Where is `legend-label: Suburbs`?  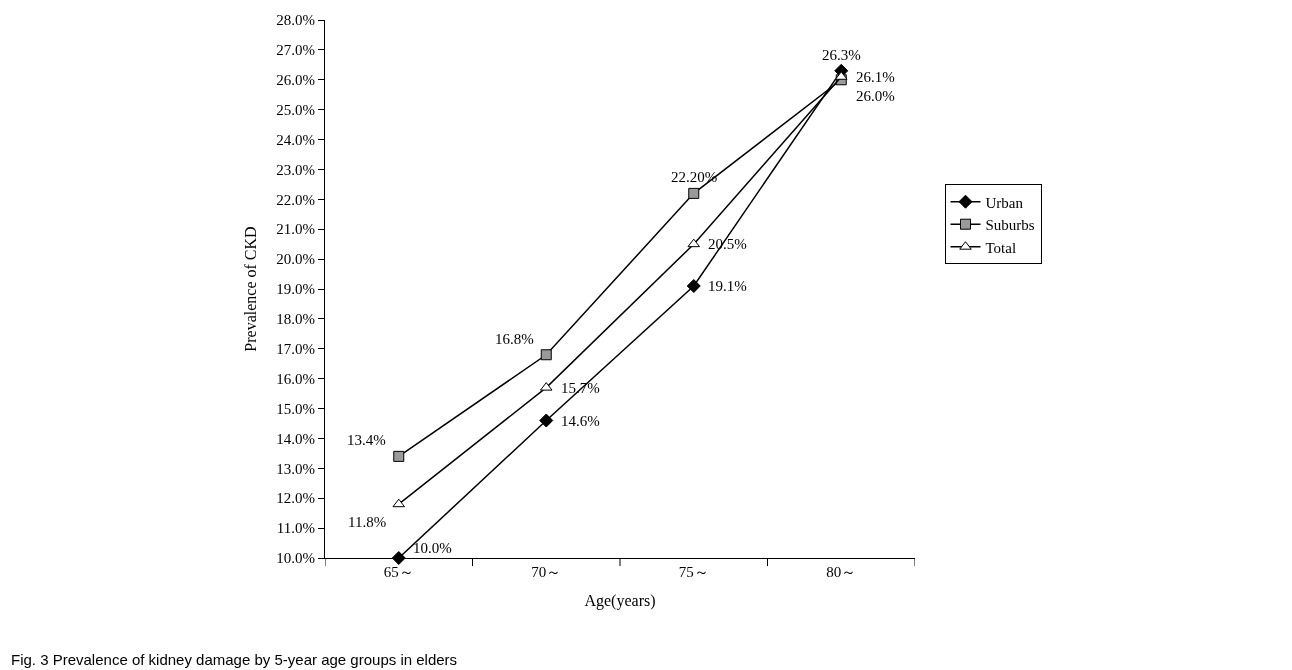
legend-label: Suburbs is located at coordinates (1010, 225).